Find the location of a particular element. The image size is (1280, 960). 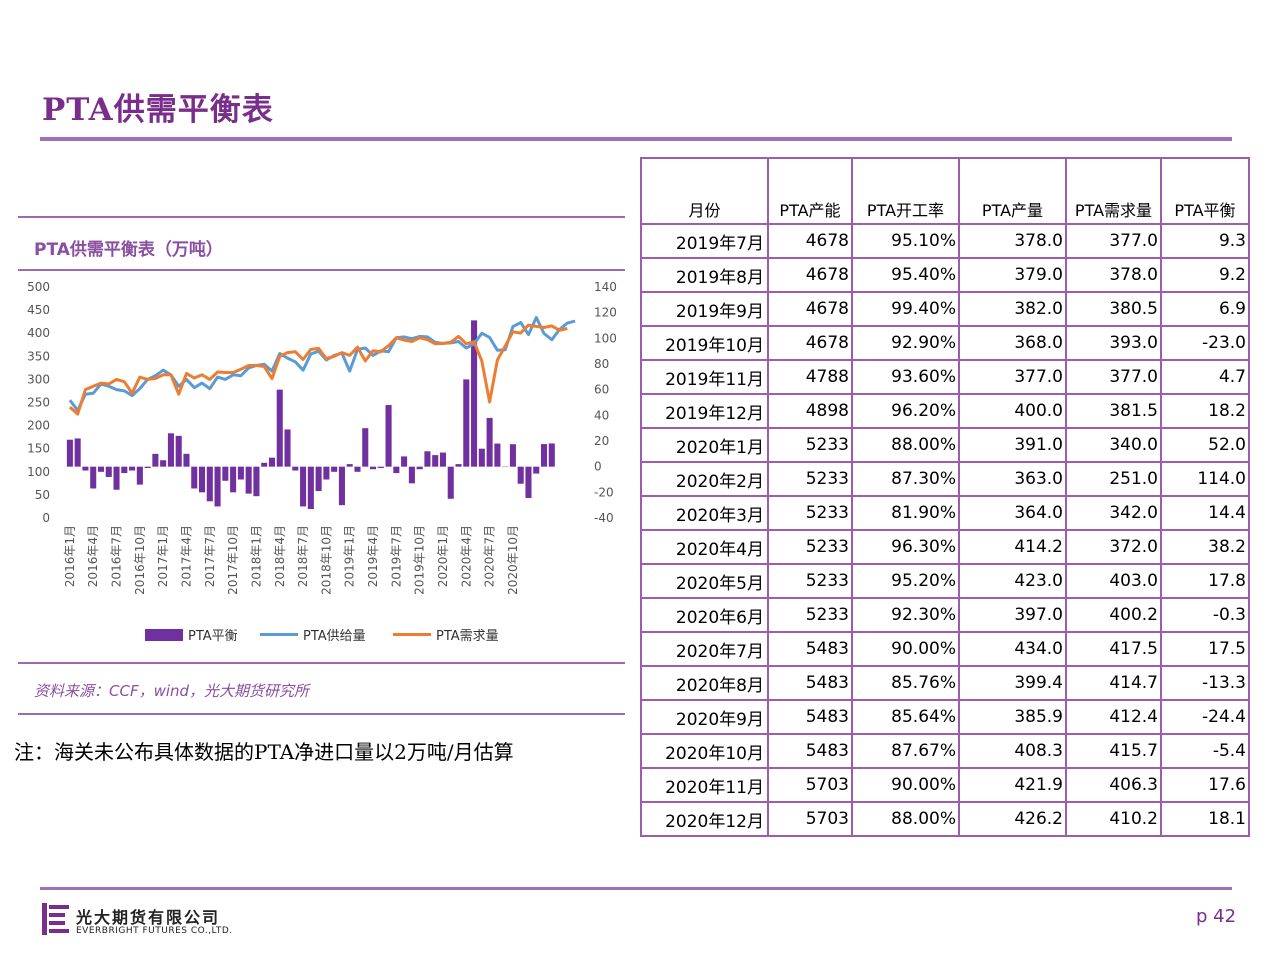

table-row: 2019年11月 4788 93.60% 377.0 377.0 4.7 is located at coordinates (945, 377).